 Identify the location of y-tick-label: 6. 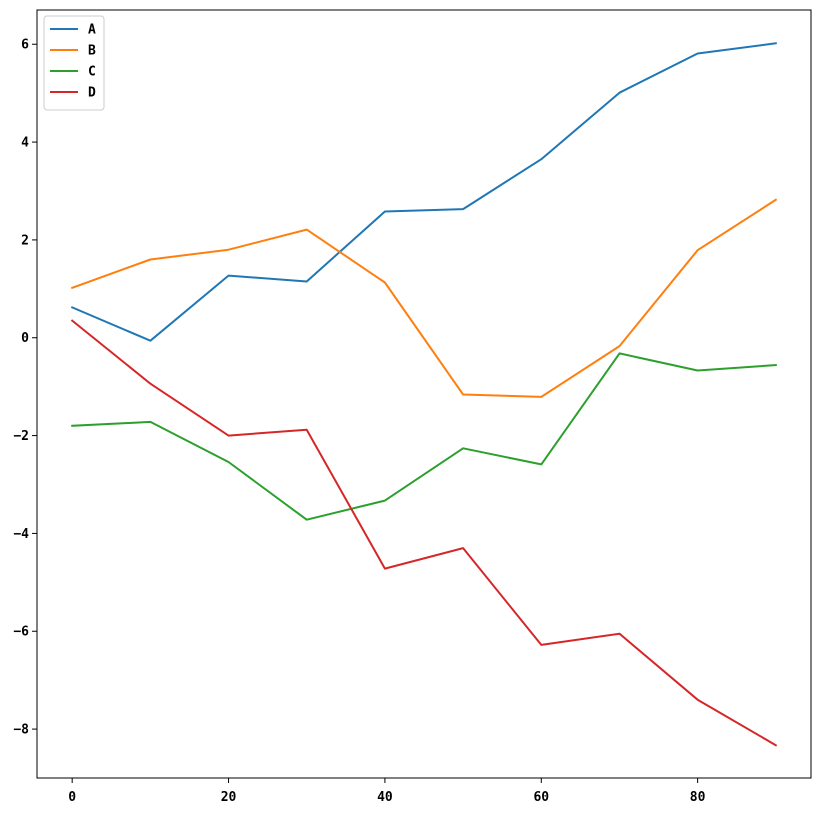
(25, 45).